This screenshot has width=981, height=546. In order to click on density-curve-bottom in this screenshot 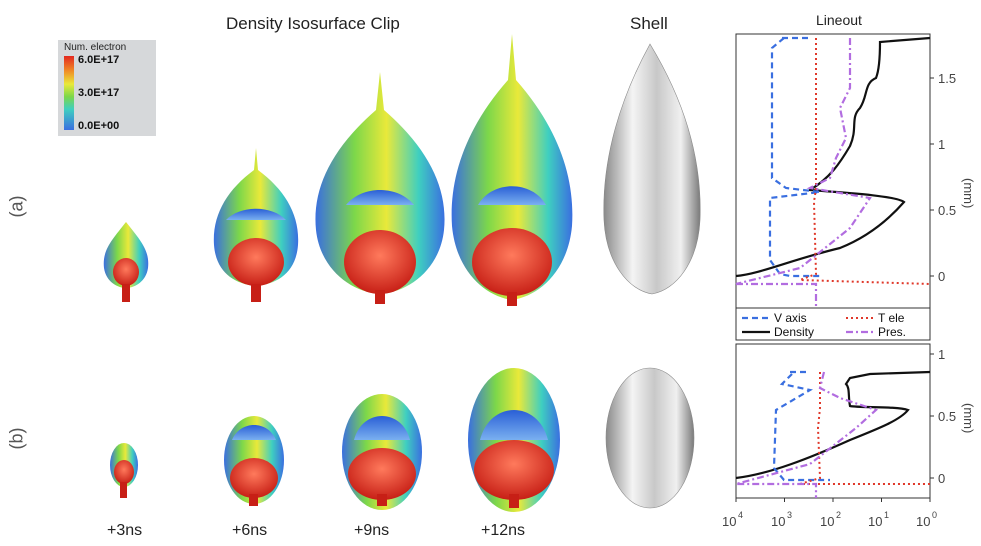, I will do `click(833, 425)`.